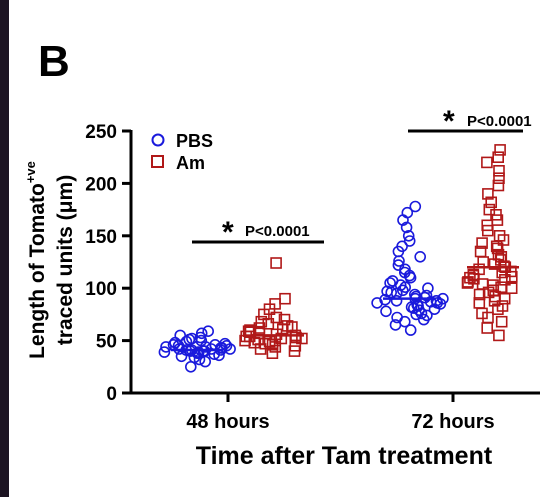 This screenshot has width=558, height=497. Describe the element at coordinates (499, 121) in the screenshot. I see `p-value-72h: P<0.0001` at that location.